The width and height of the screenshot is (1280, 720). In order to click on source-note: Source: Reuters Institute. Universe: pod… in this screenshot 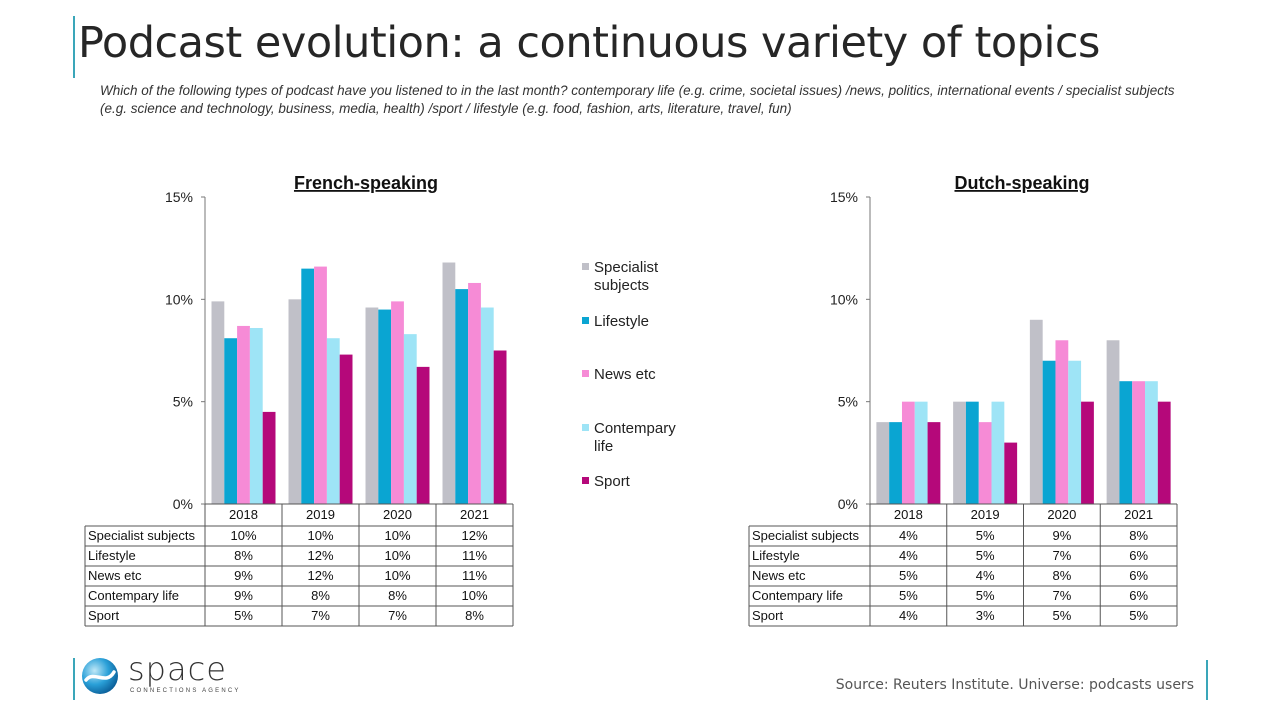, I will do `click(1014, 685)`.